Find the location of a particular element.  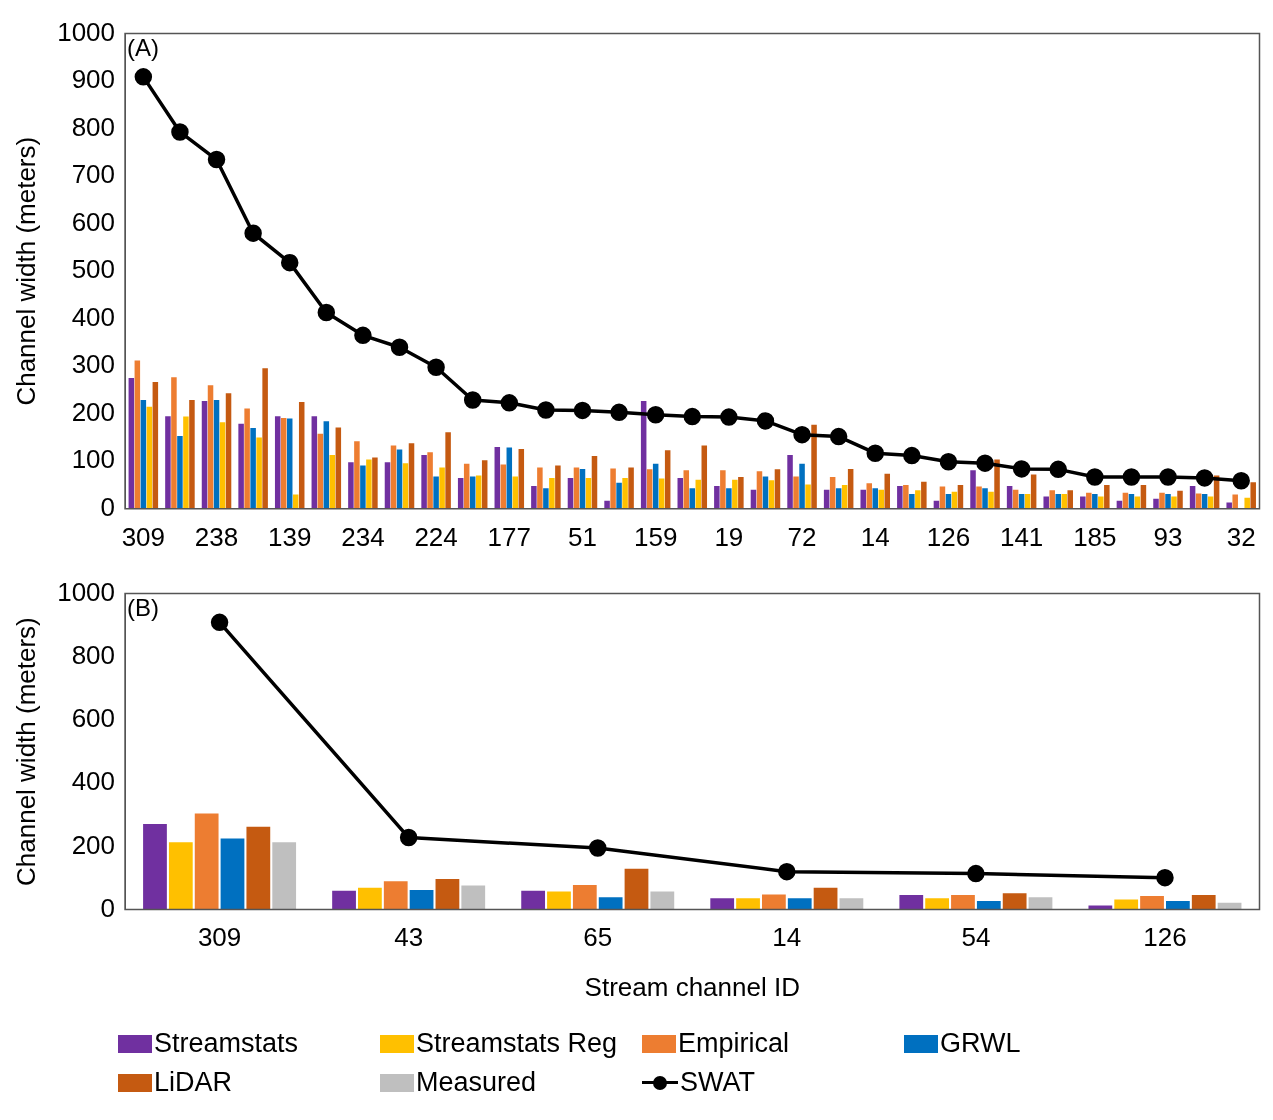

x-tick-label: 139 is located at coordinates (290, 536).